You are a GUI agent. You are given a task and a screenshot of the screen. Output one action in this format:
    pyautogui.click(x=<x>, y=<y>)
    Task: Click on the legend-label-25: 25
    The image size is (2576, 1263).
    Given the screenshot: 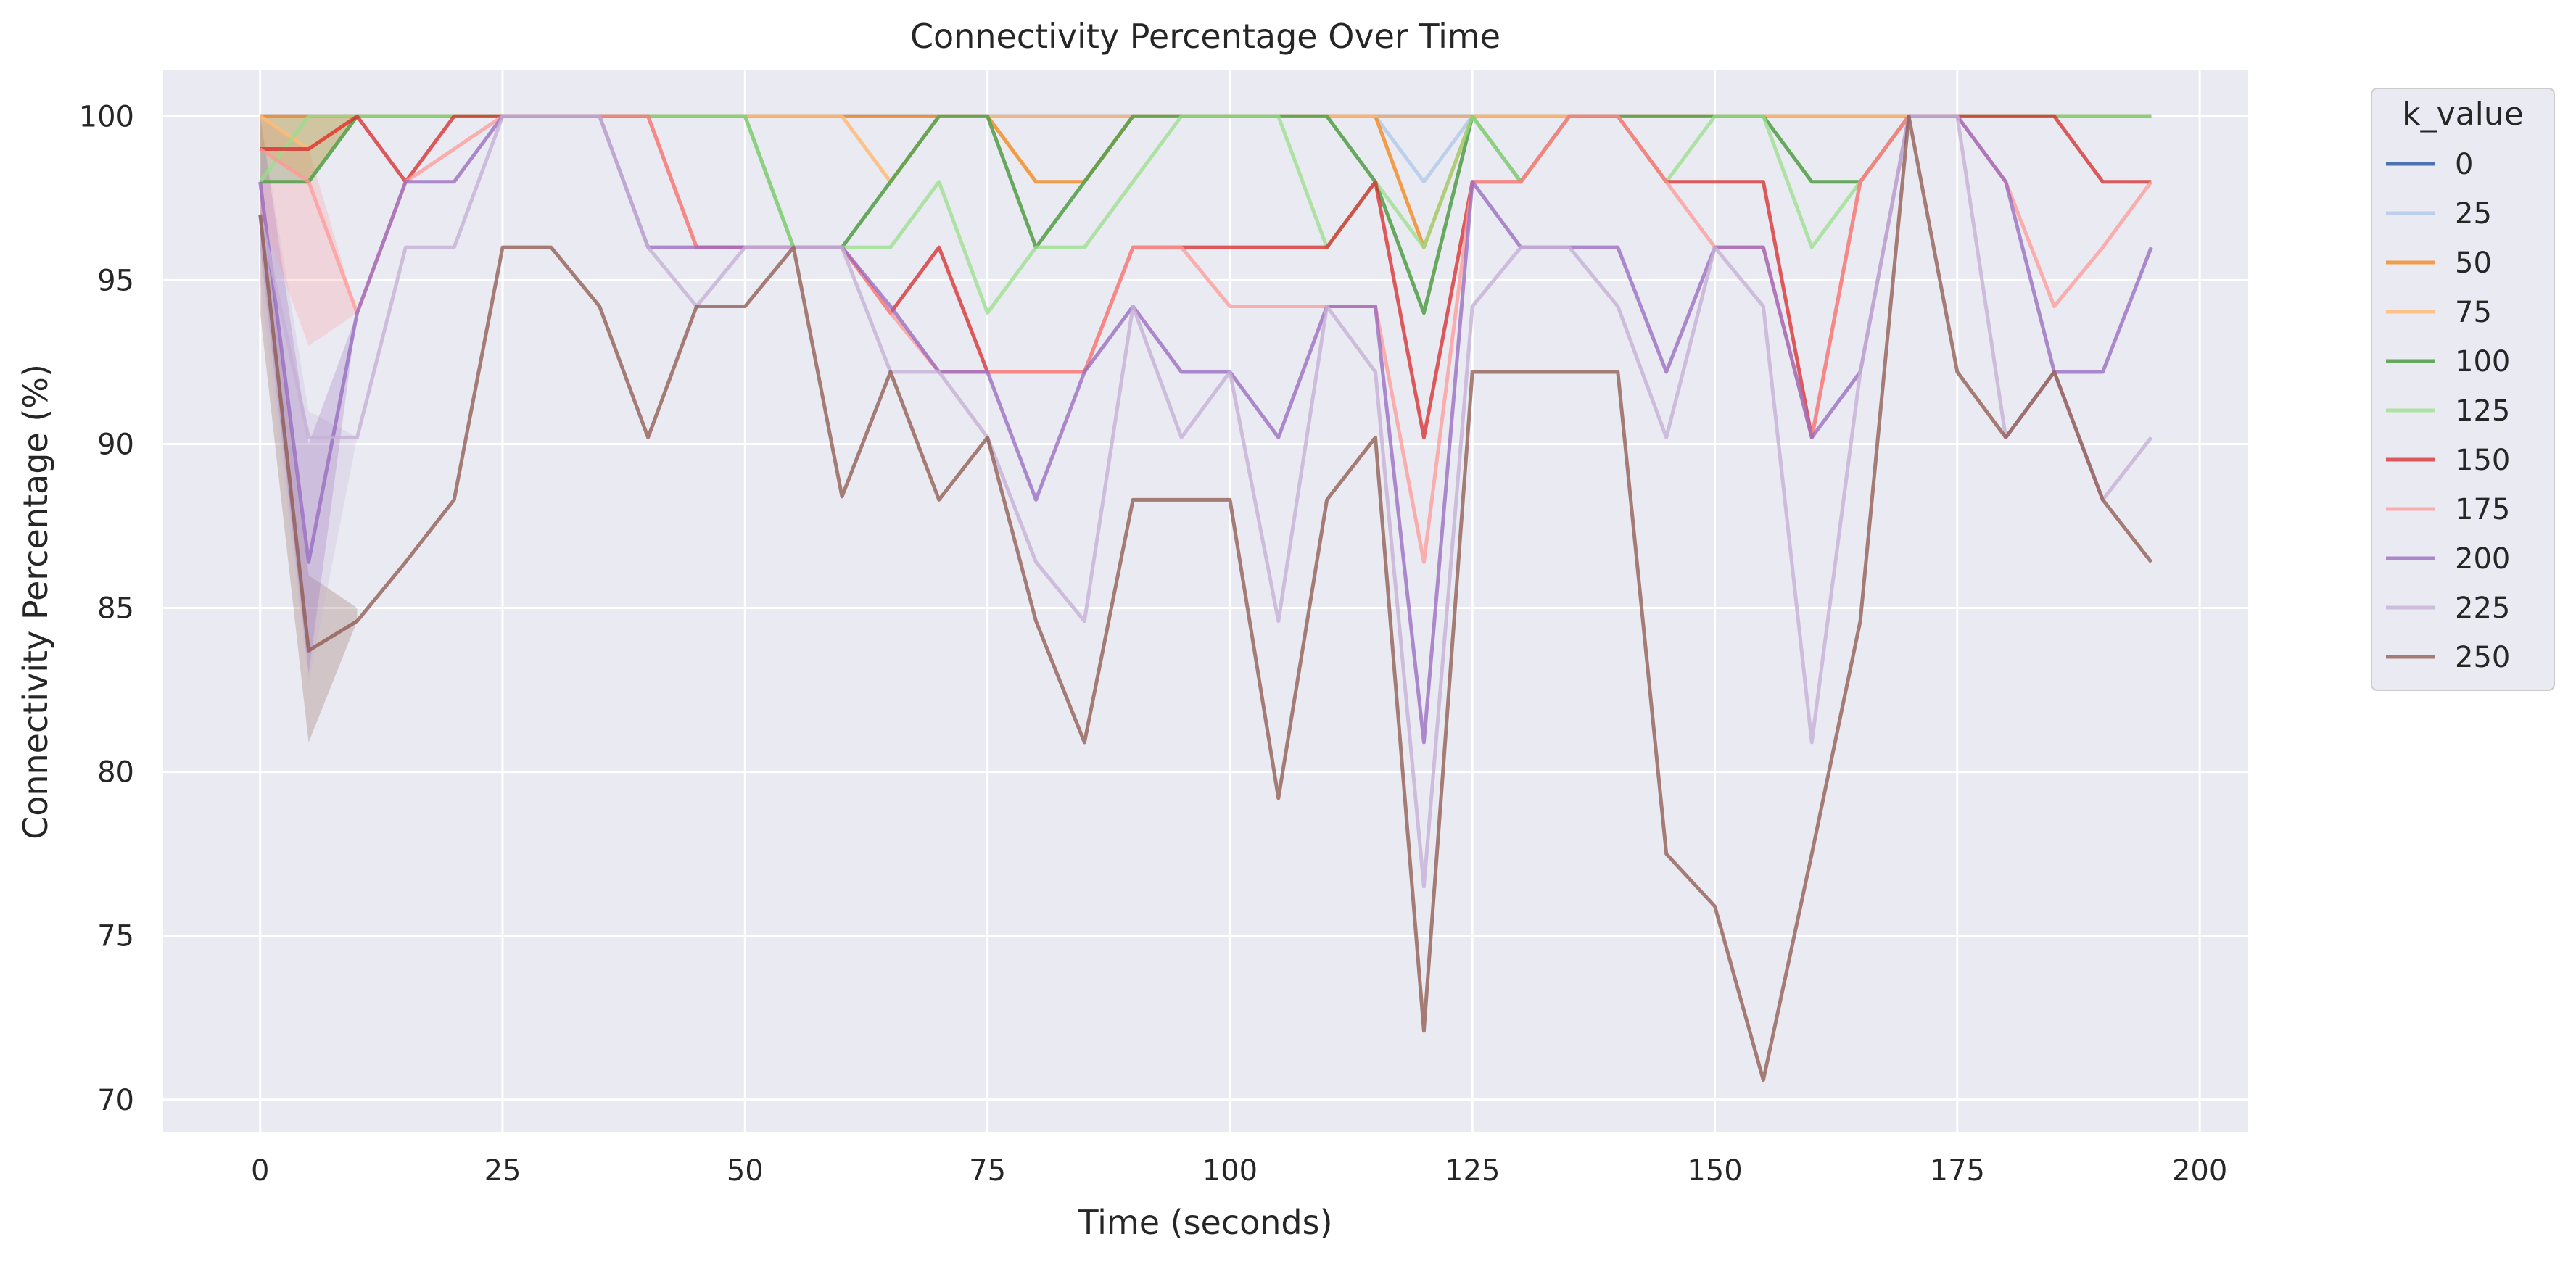 What is the action you would take?
    pyautogui.click(x=2473, y=214)
    